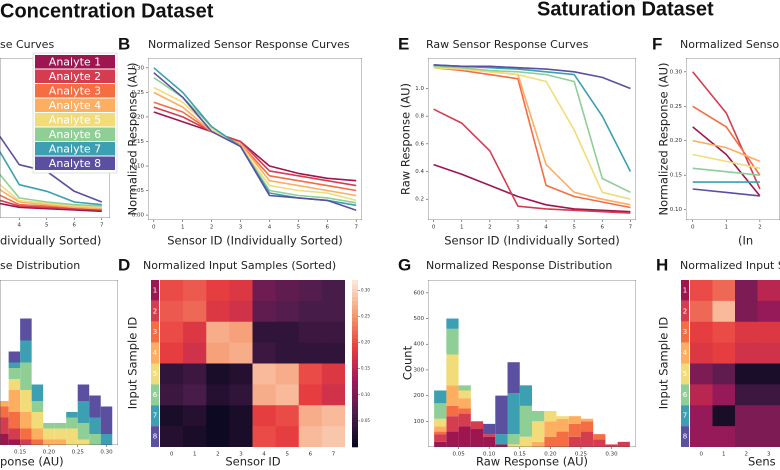  Describe the element at coordinates (419, 345) in the screenshot. I see `y-tick-label: 400` at that location.